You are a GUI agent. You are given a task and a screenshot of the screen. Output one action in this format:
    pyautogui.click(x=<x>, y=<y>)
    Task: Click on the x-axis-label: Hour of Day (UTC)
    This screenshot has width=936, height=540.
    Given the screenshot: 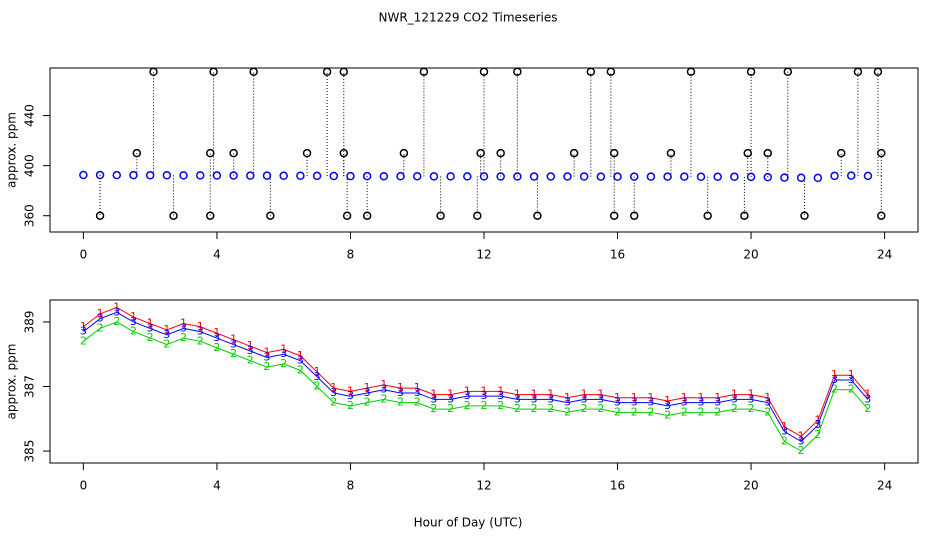 What is the action you would take?
    pyautogui.click(x=468, y=523)
    